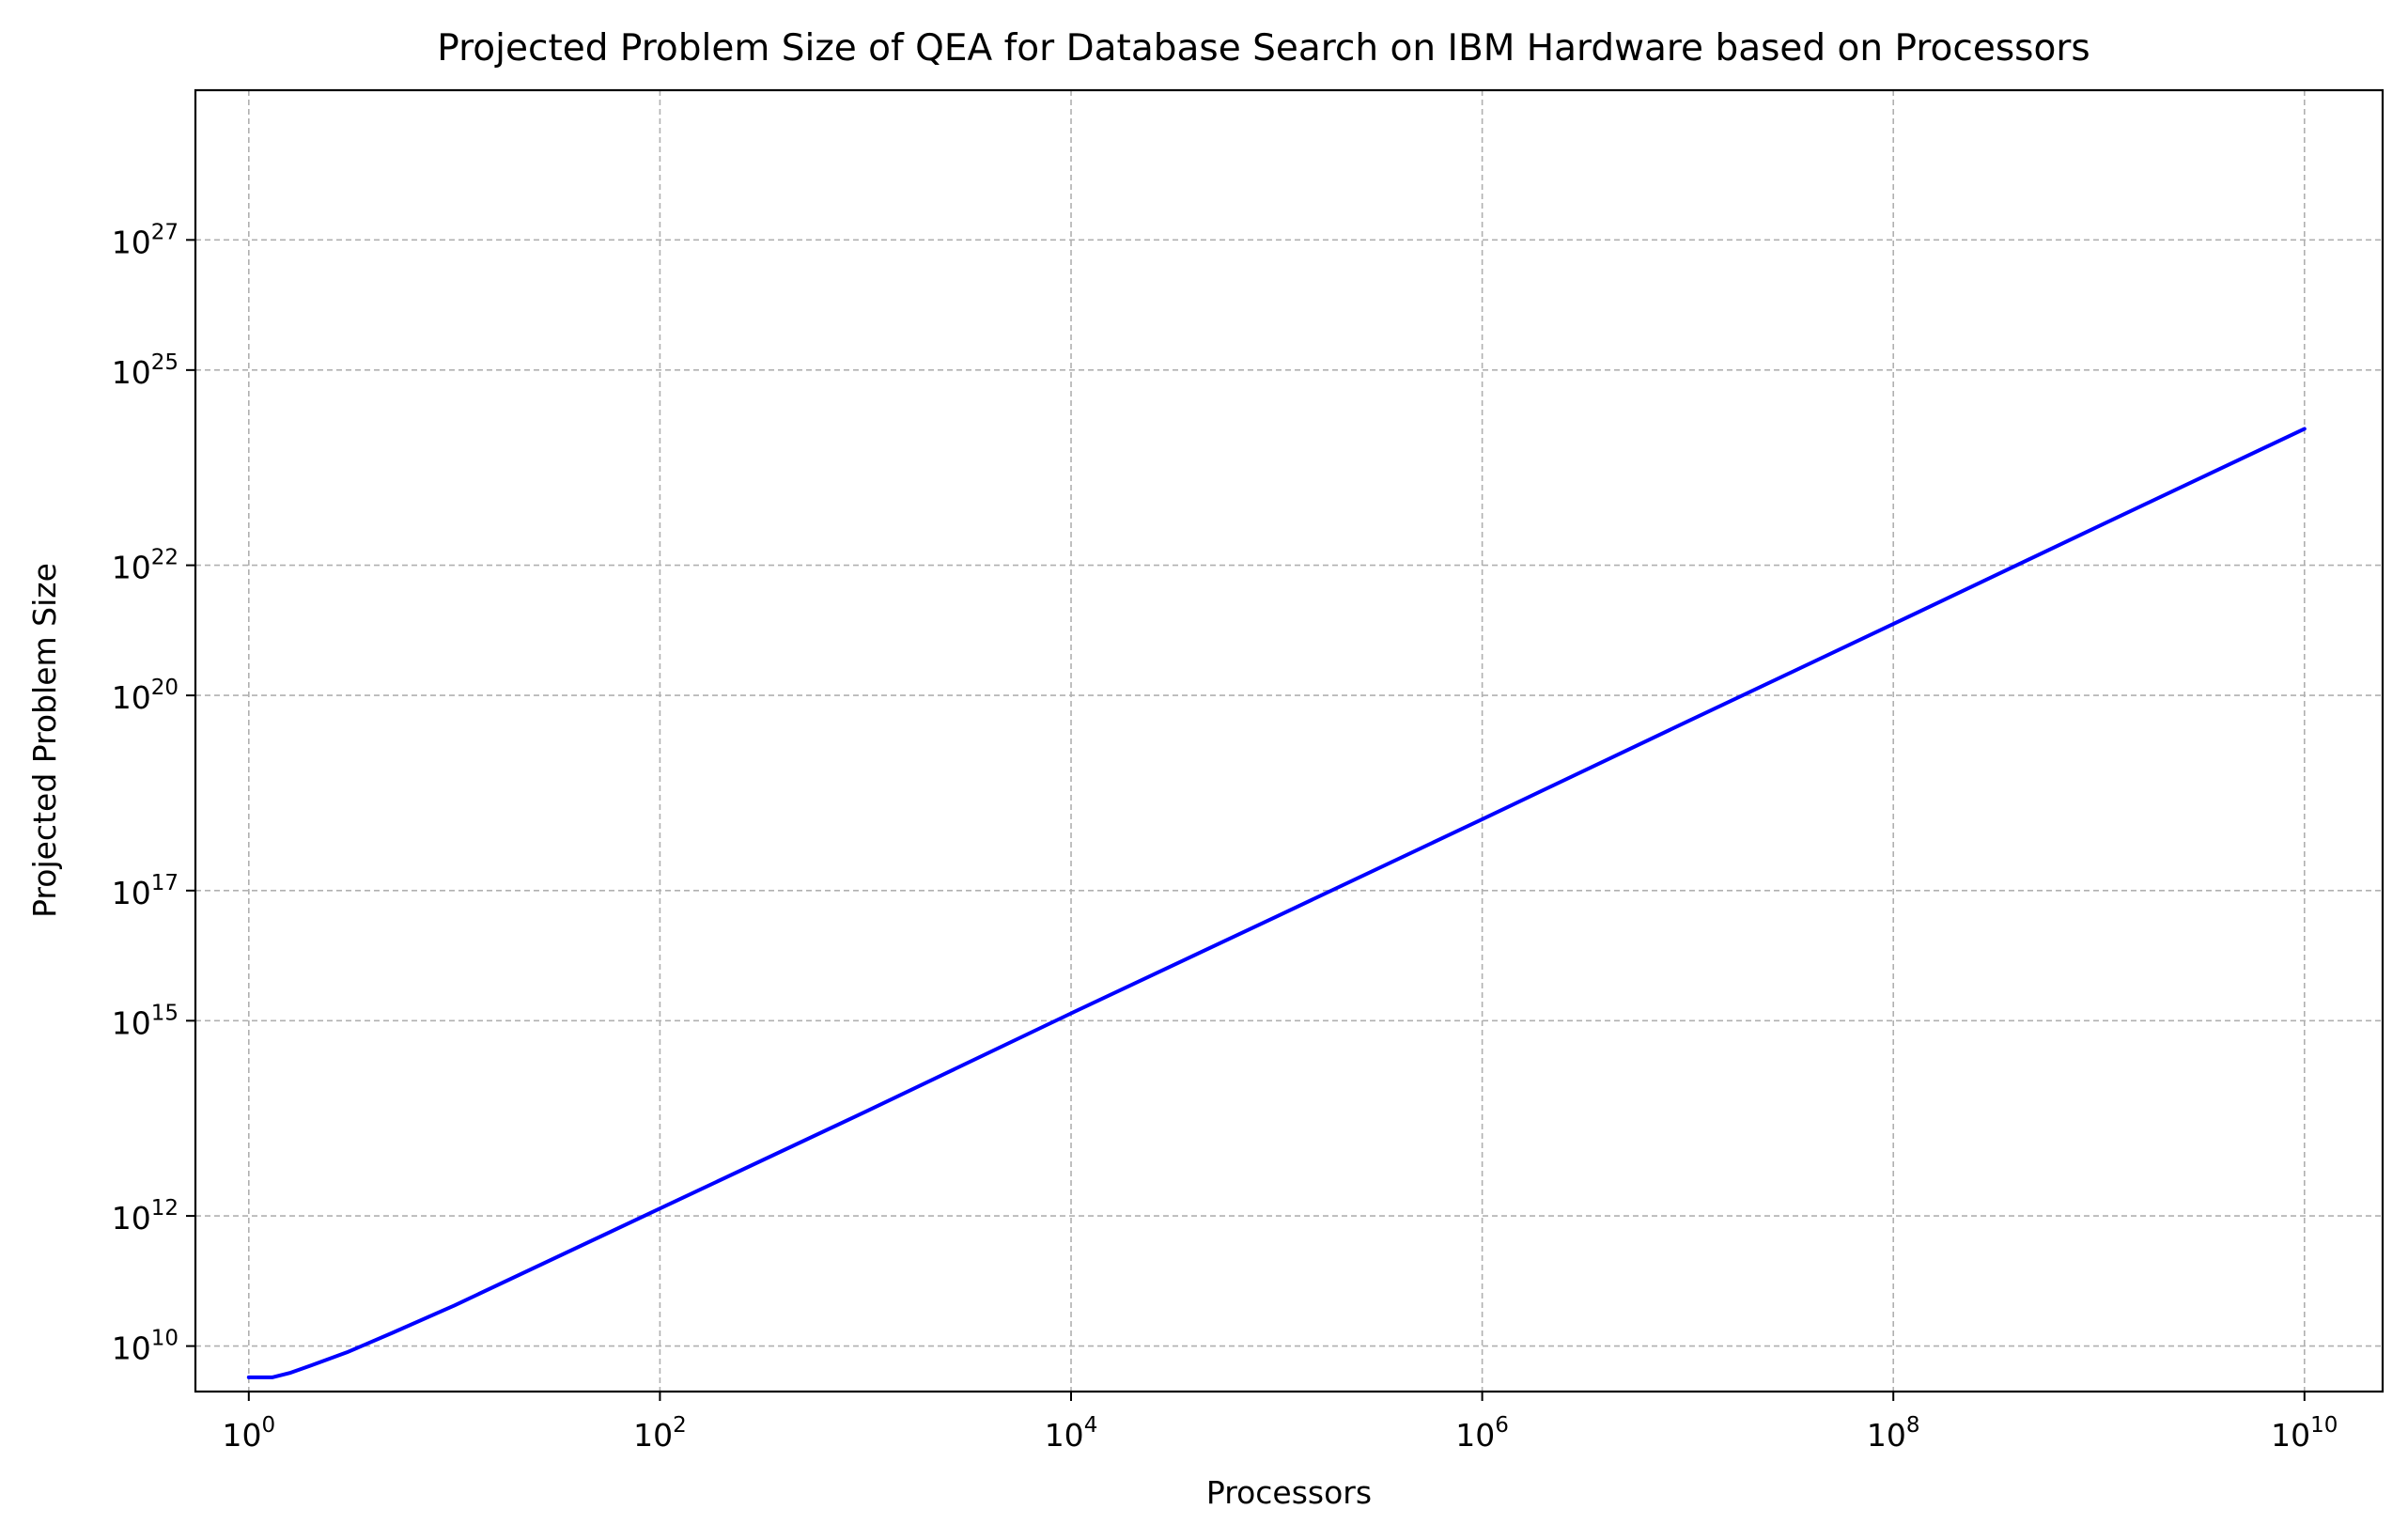 Image resolution: width=2408 pixels, height=1540 pixels. I want to click on y-tick-label: 1015, so click(145, 1021).